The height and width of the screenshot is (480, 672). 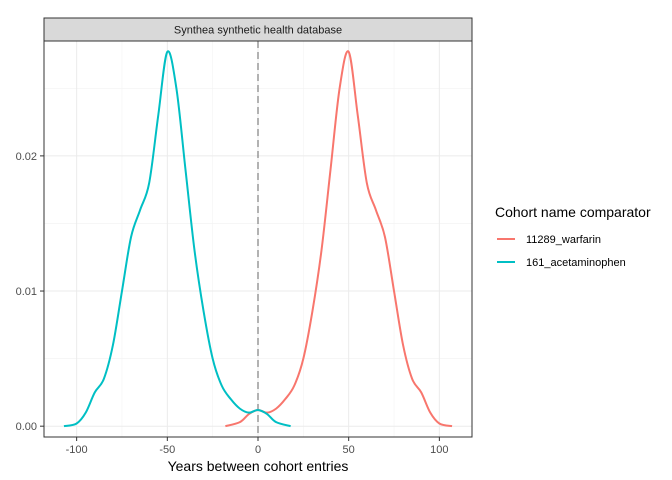 I want to click on facet-title: Synthea synthetic health database, so click(x=258, y=31).